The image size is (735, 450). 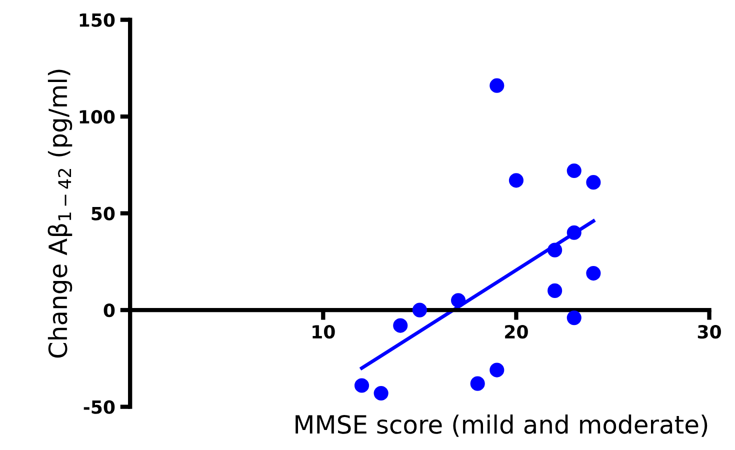 I want to click on x-tick-label: 10, so click(x=323, y=331).